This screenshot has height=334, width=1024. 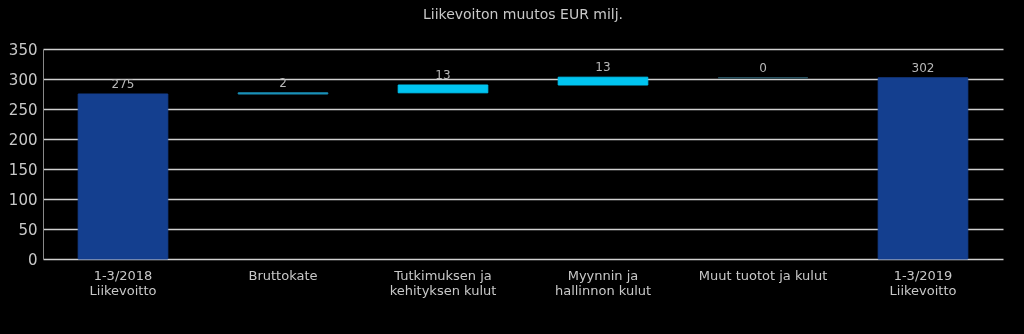 I want to click on y-tick-label: 200, so click(x=23, y=139).